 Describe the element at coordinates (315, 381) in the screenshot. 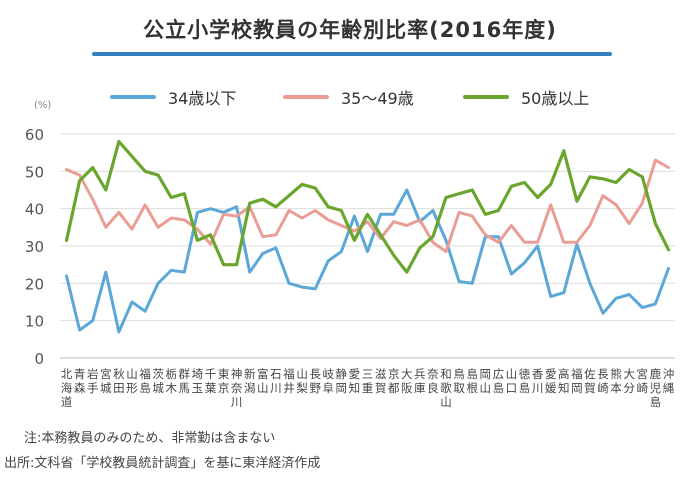

I see `x-tick-label: 長野` at that location.